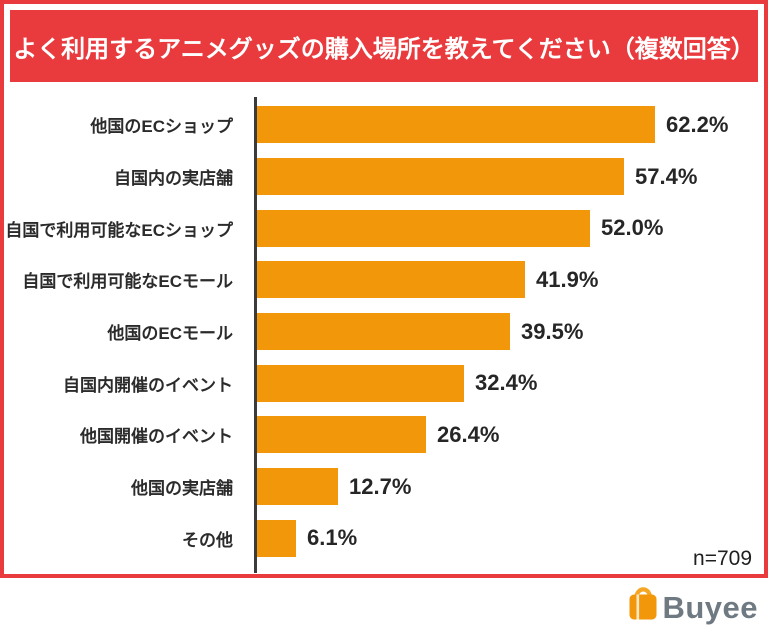  What do you see at coordinates (552, 331) in the screenshot?
I see `value-label: 39.5%` at bounding box center [552, 331].